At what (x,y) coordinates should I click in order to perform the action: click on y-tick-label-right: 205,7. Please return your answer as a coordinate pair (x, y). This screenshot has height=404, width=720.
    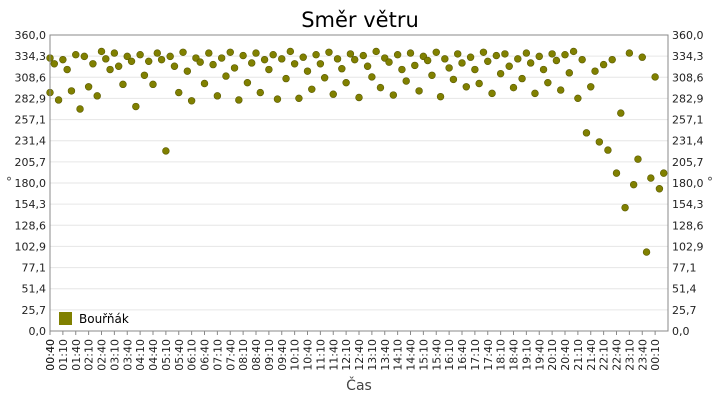
    Looking at the image, I should click on (688, 162).